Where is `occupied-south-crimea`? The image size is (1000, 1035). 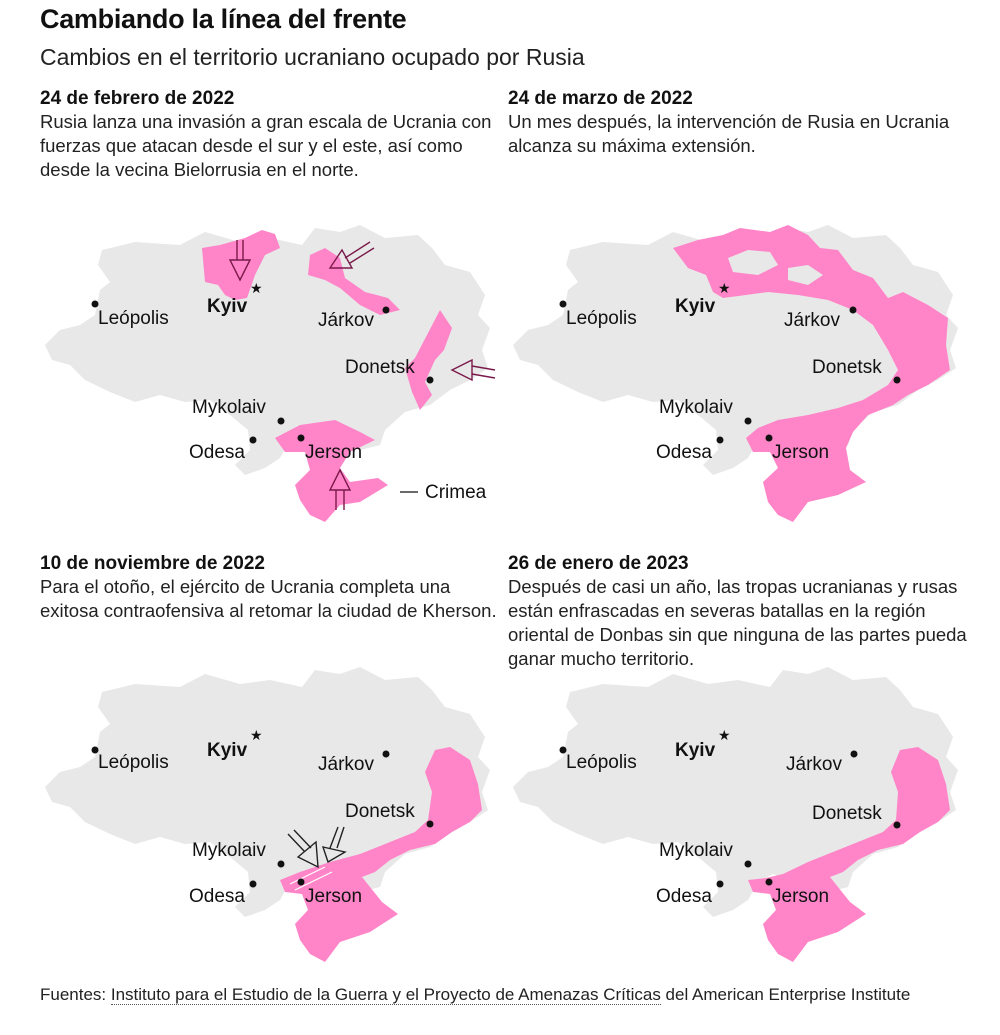 occupied-south-crimea is located at coordinates (331, 471).